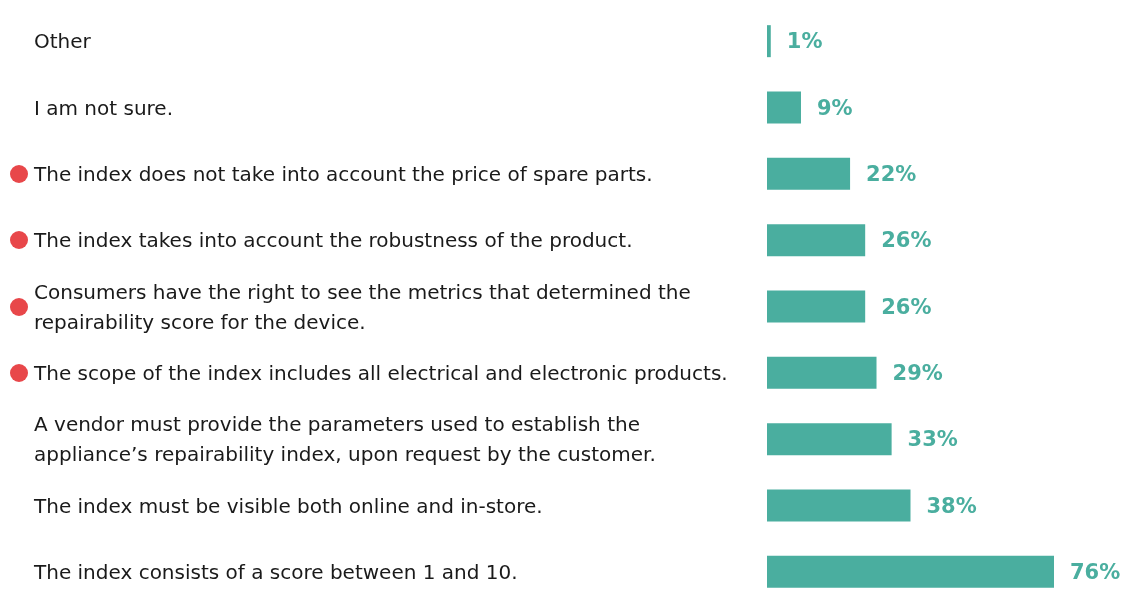 Image resolution: width=1132 pixels, height=613 pixels. I want to click on y-tick-label: I am not sure., so click(104, 107).